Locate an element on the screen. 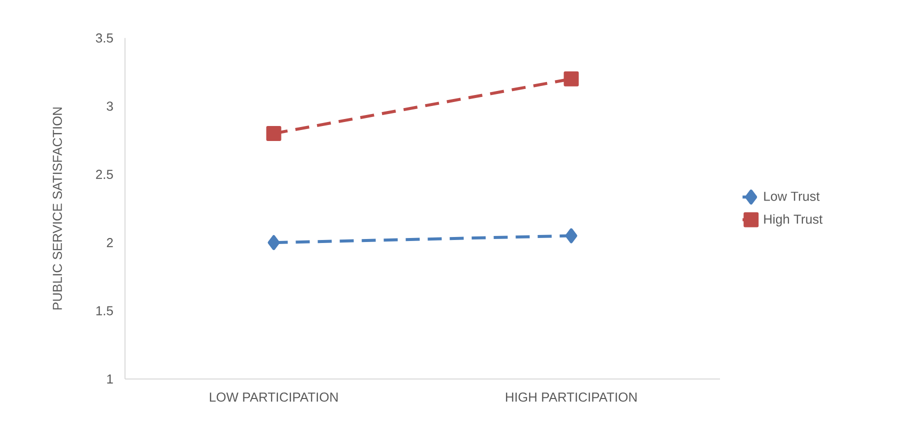 The width and height of the screenshot is (916, 442). y-tick-label: 1.5 is located at coordinates (104, 311).